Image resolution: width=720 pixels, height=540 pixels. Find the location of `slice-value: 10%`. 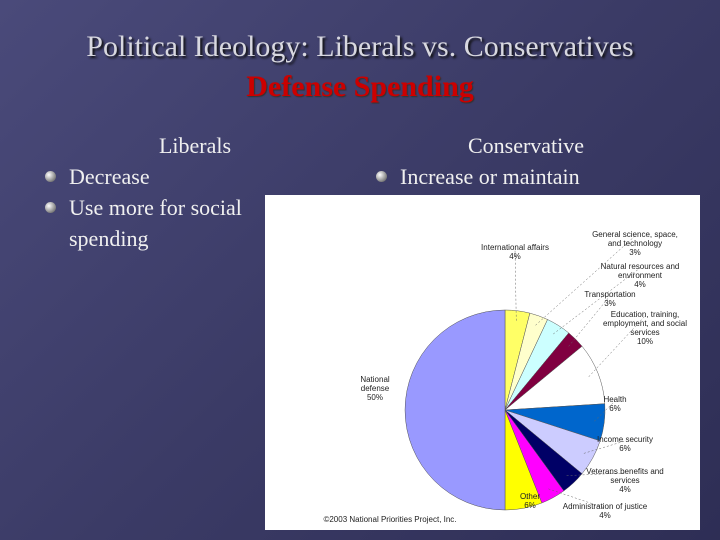

slice-value: 10% is located at coordinates (644, 341).